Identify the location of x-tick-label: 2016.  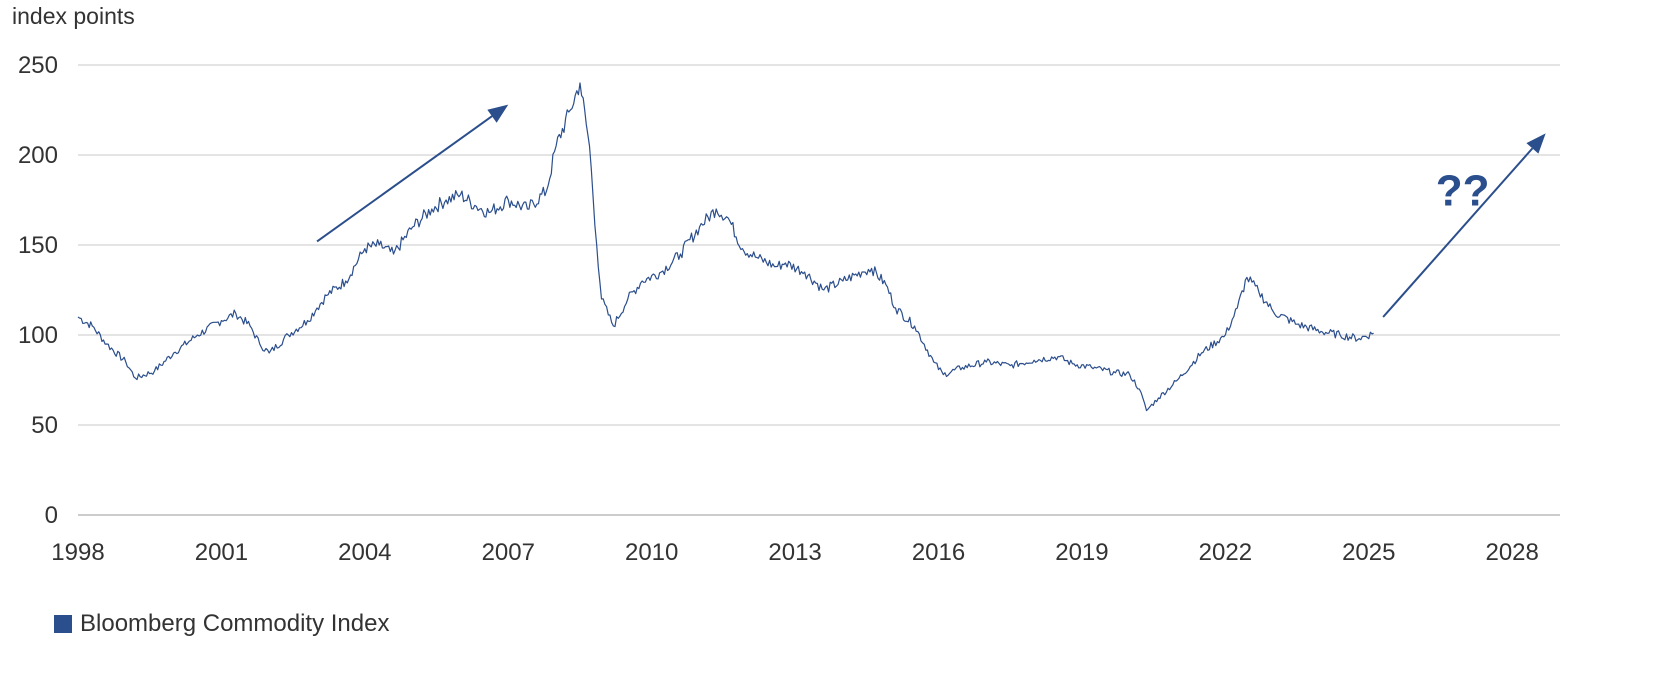
(938, 552).